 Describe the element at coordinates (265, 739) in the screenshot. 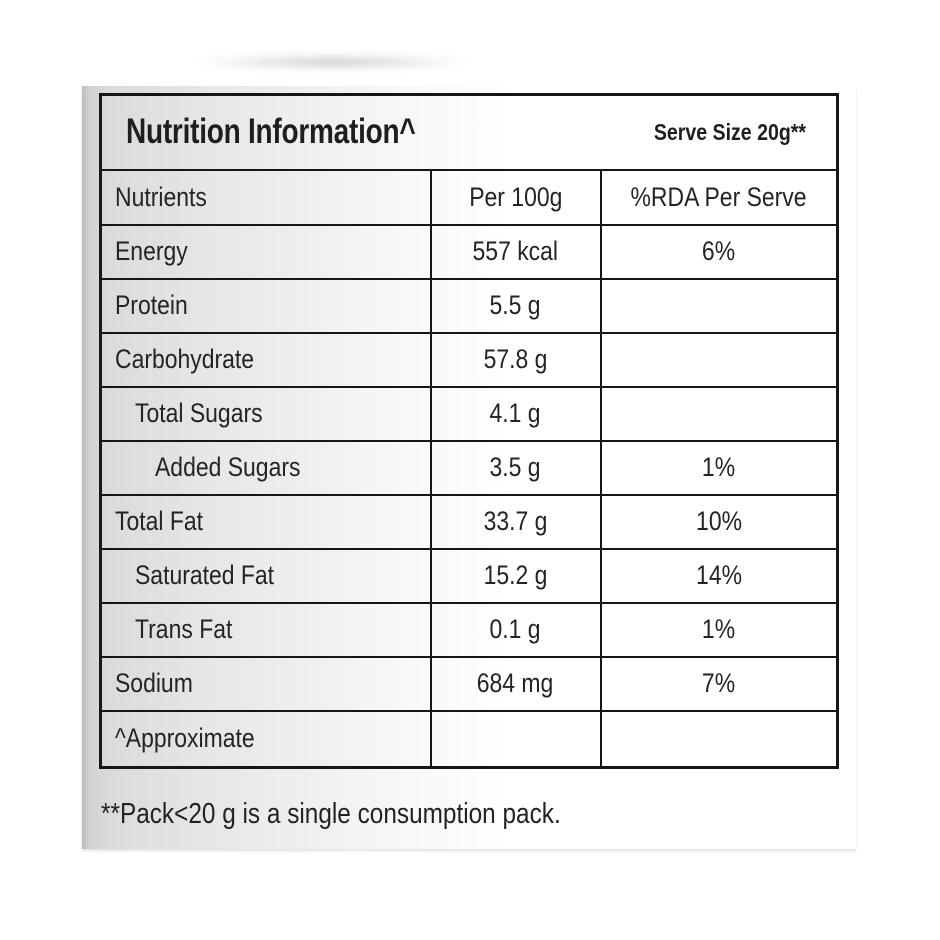

I see `approximate-note: ^Approximate` at that location.